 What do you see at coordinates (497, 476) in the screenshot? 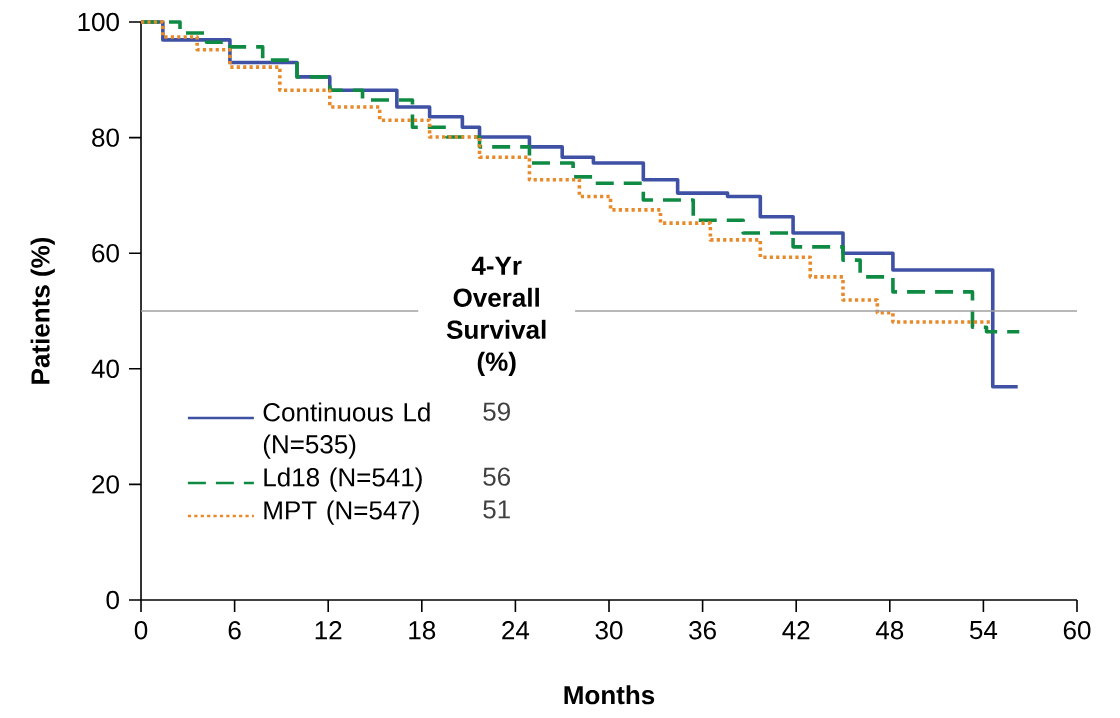
I see `annotation: 56` at bounding box center [497, 476].